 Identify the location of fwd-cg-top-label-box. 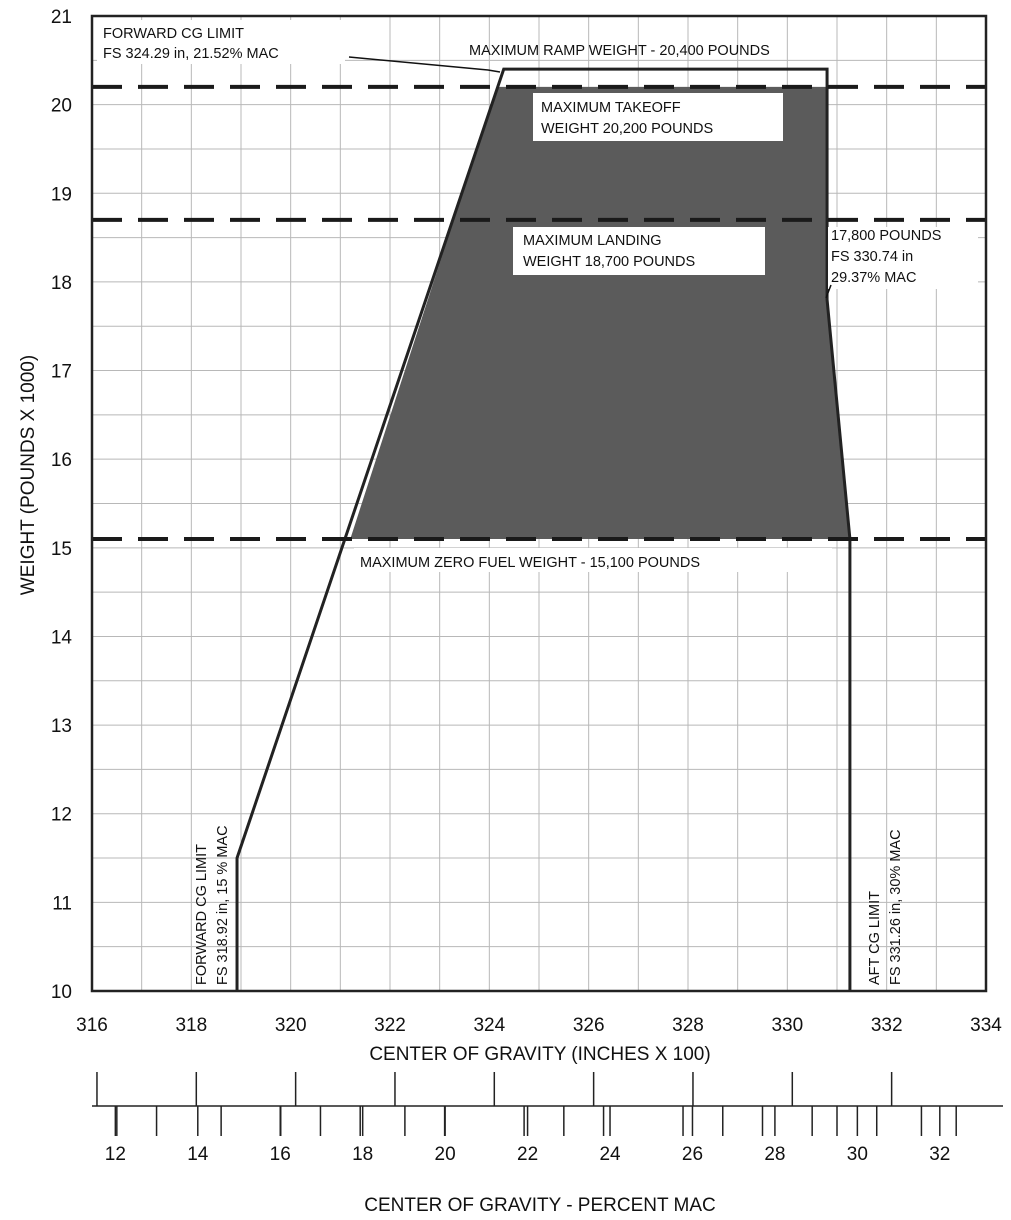
(221, 42).